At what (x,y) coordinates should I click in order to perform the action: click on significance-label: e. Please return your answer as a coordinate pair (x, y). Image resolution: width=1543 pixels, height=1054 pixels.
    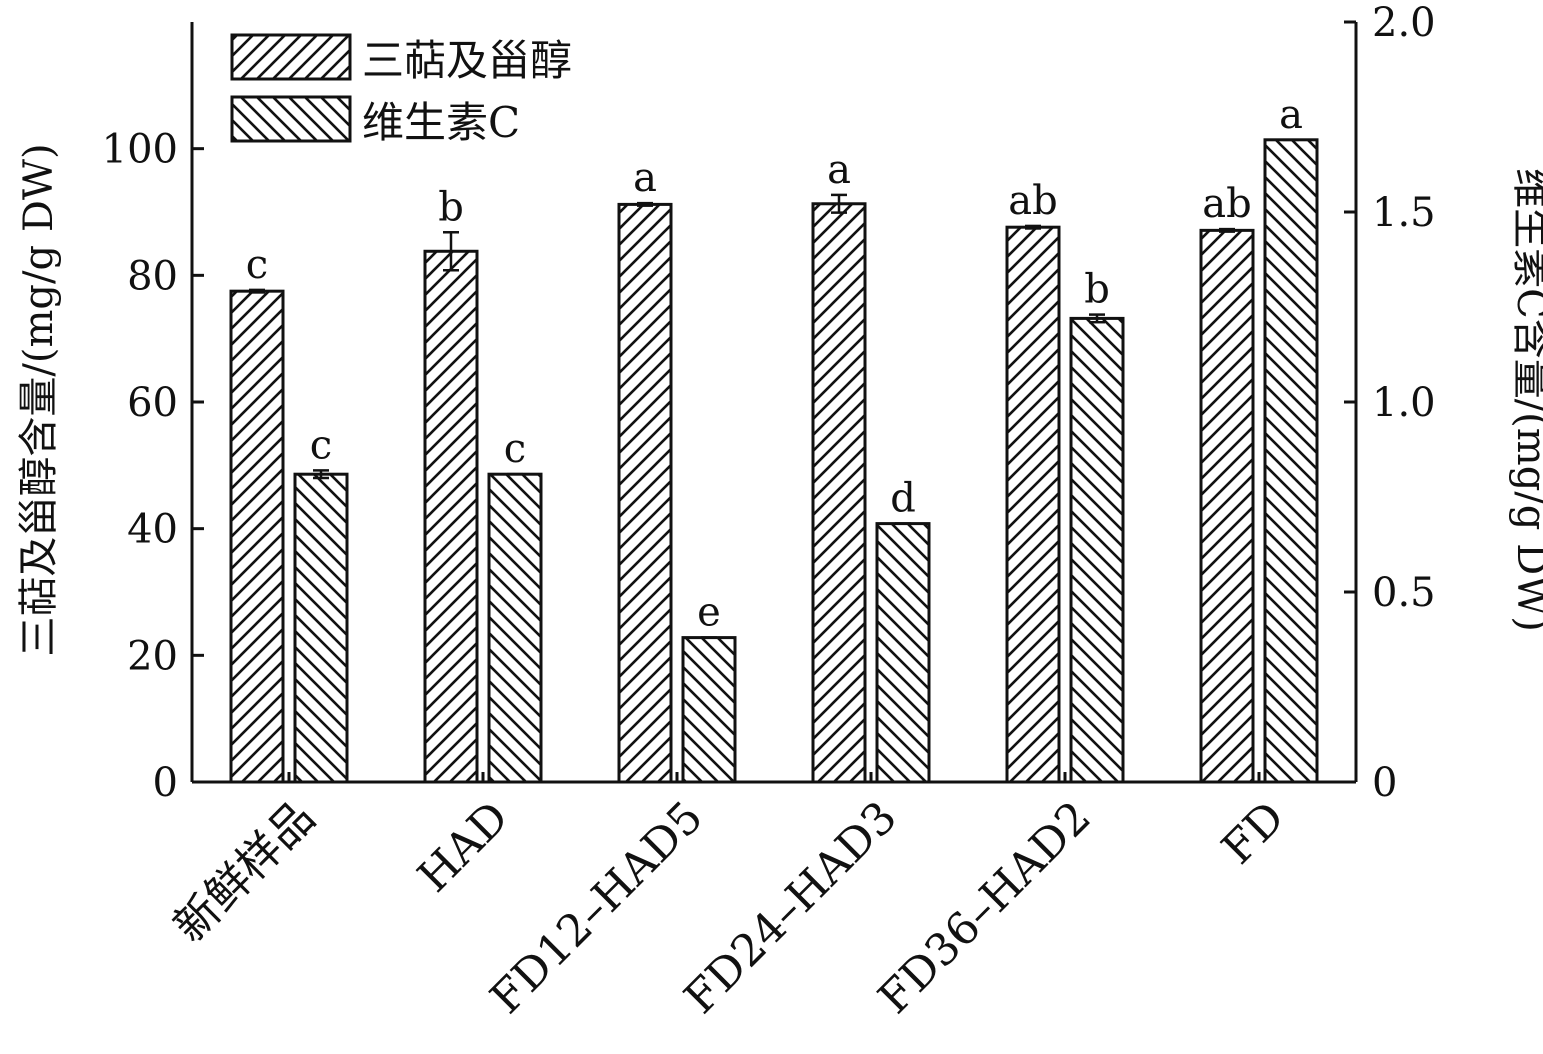
    Looking at the image, I should click on (709, 613).